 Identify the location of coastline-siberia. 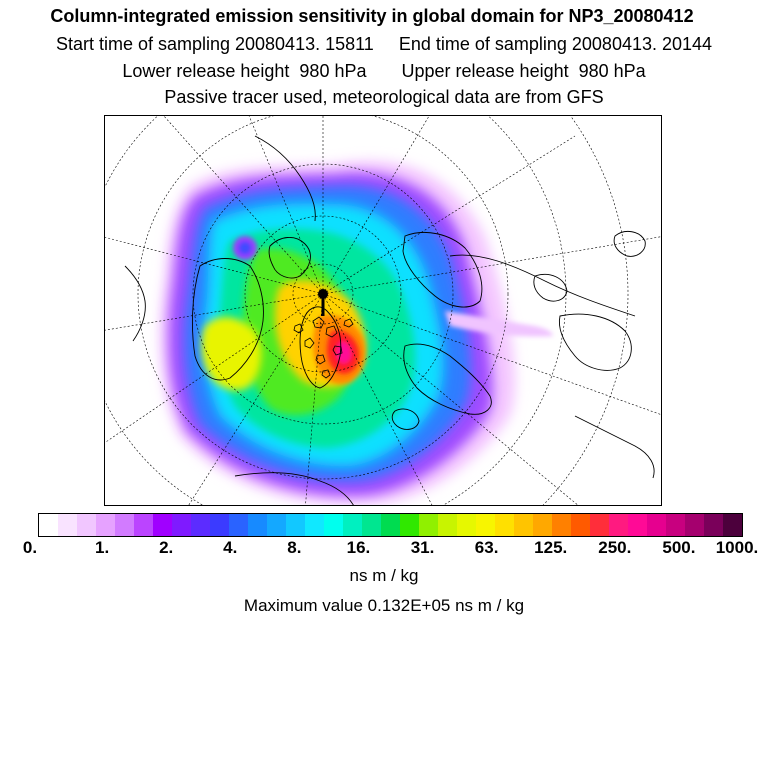
(442, 269).